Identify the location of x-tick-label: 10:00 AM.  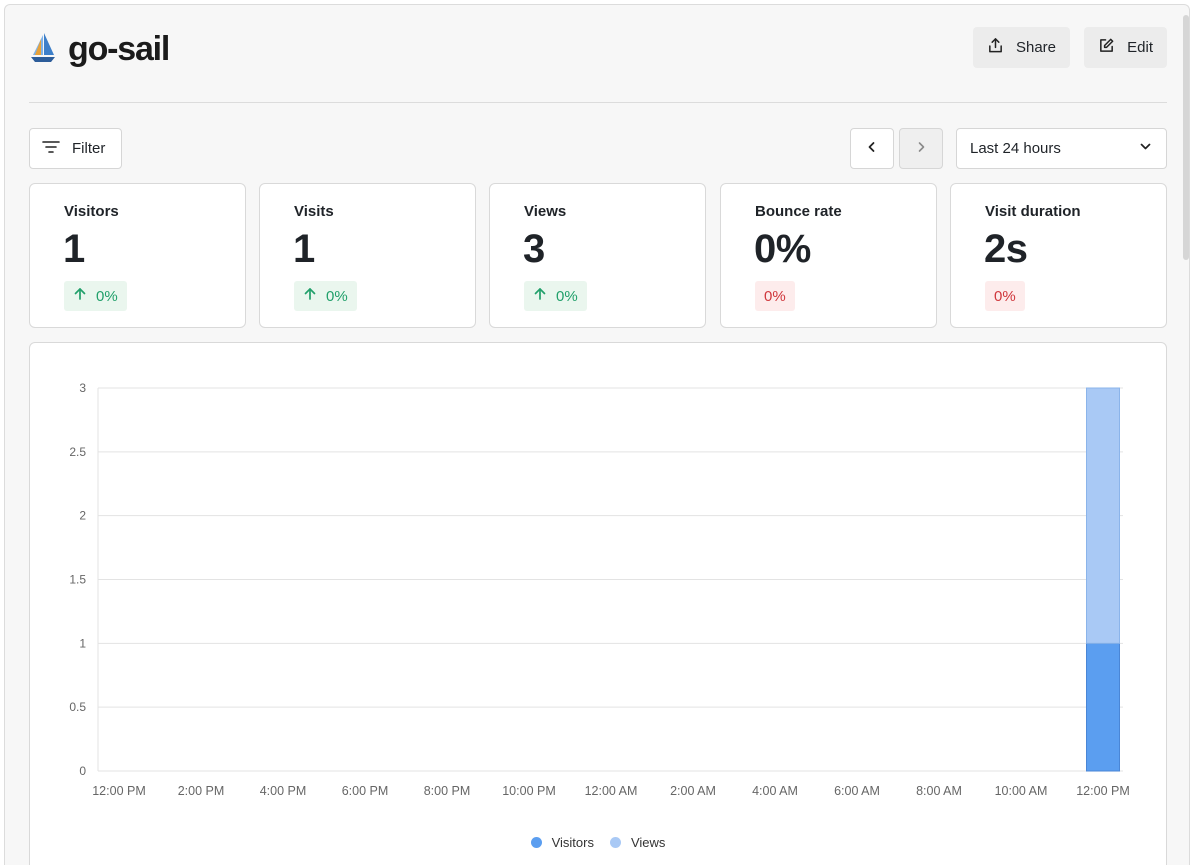
(1021, 791).